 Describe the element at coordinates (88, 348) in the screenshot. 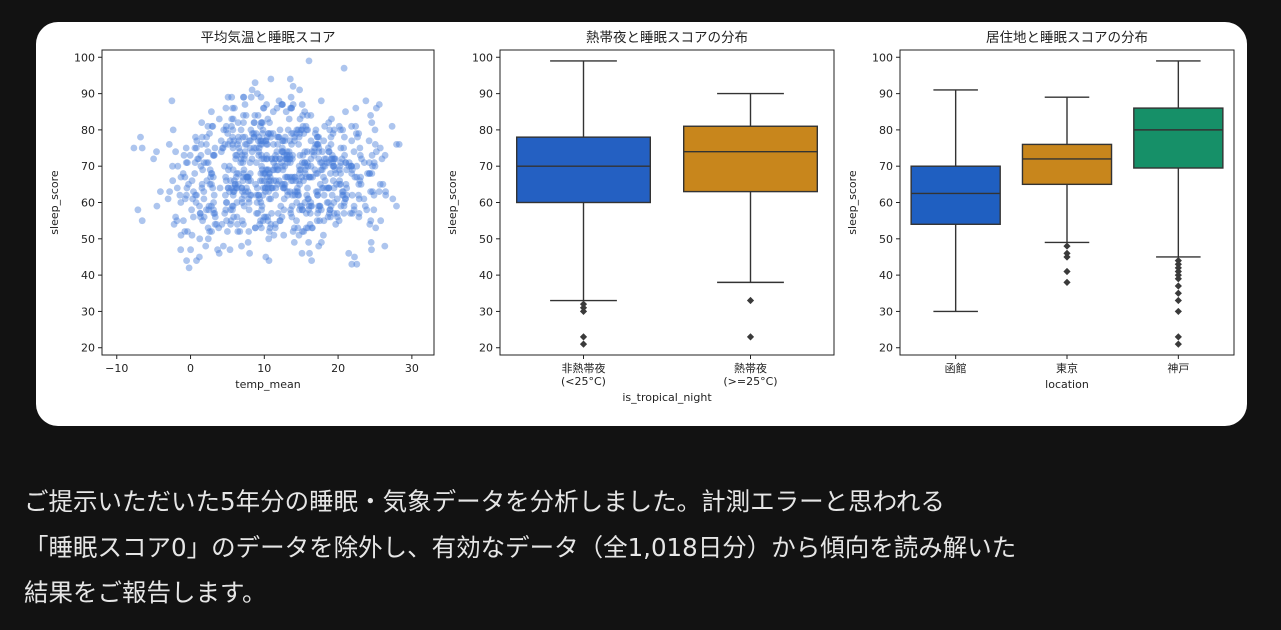

I see `y-tick-label: 20` at that location.